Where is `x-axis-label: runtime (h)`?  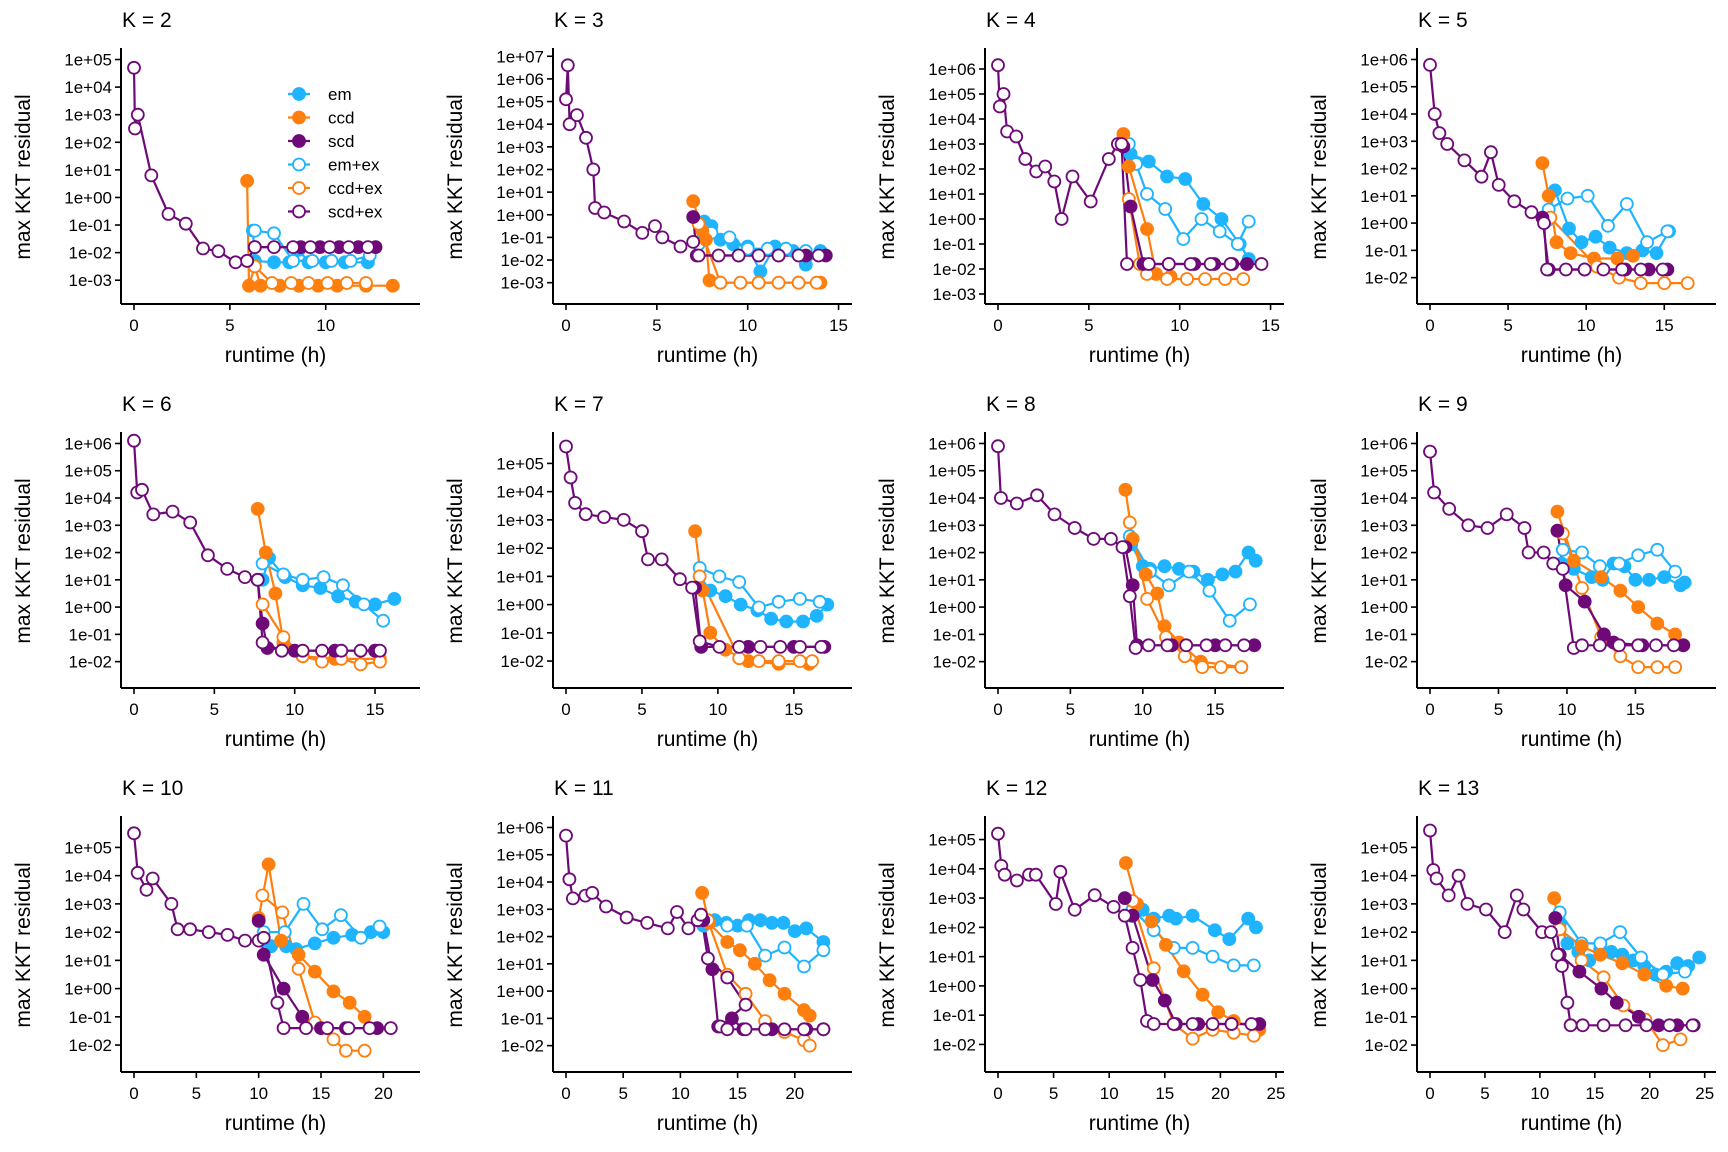 x-axis-label: runtime (h) is located at coordinates (276, 355).